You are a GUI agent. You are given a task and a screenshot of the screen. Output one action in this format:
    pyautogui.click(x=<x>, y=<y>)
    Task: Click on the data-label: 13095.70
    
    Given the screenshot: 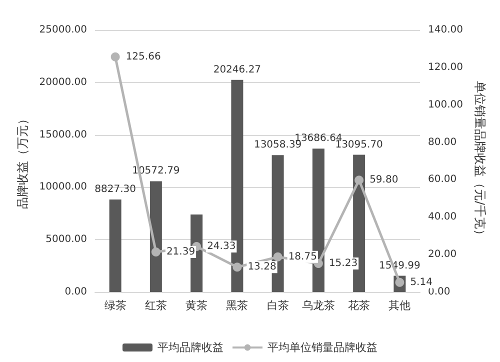 What is the action you would take?
    pyautogui.click(x=359, y=144)
    